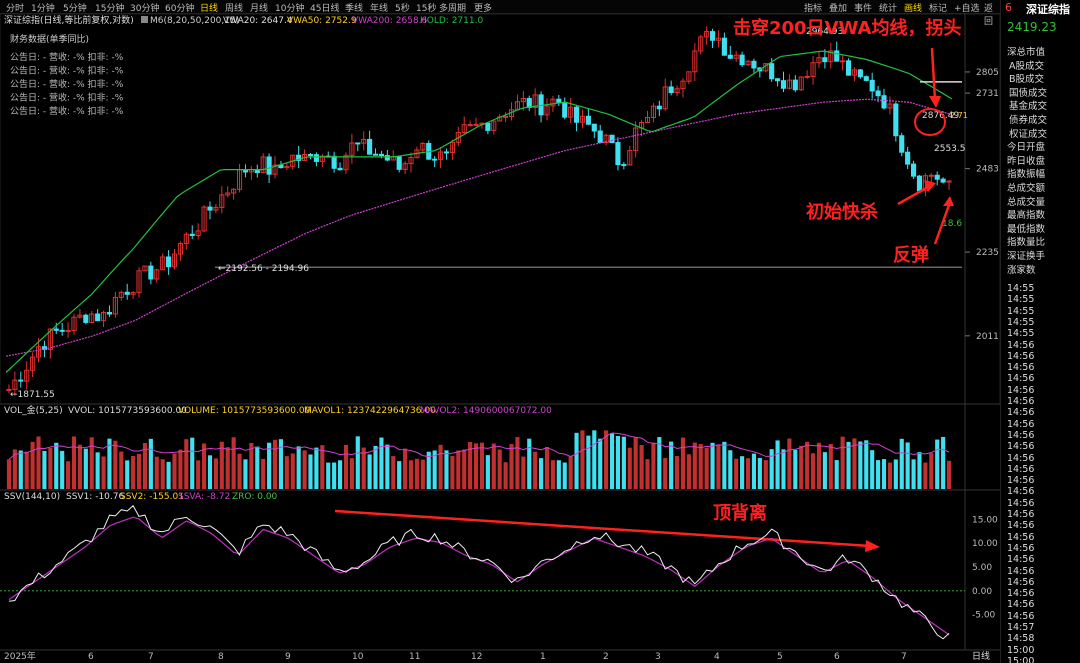  I want to click on volume-legend-1: VVOL: 1015773593600.00, so click(127, 411).